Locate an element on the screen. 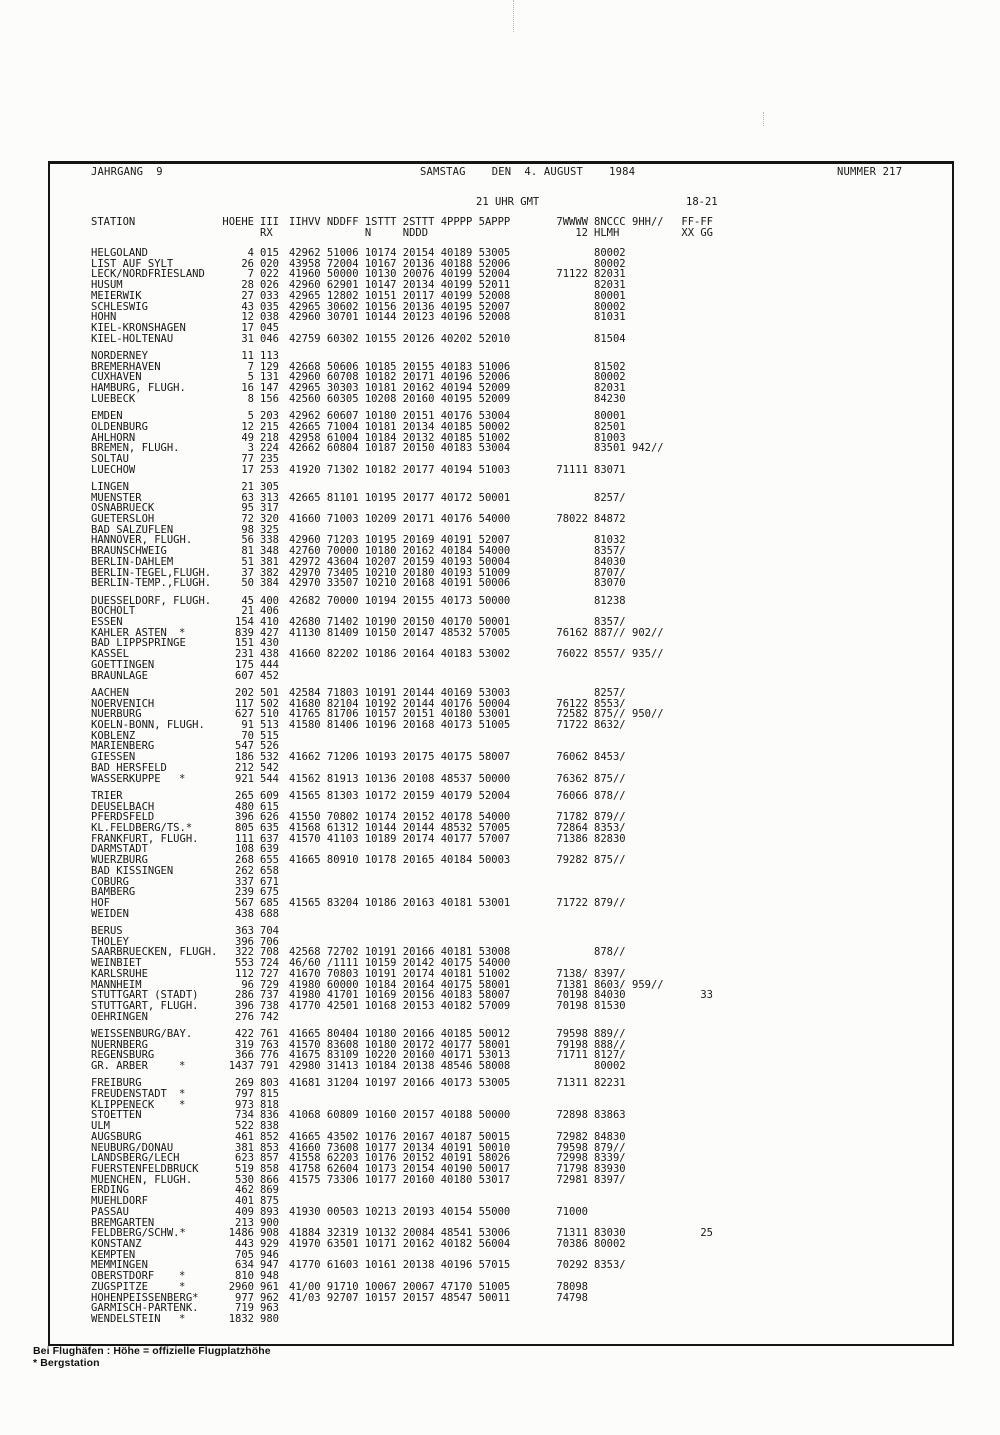 This screenshot has height=1435, width=1000. station-id-cell: 532 is located at coordinates (269, 757).